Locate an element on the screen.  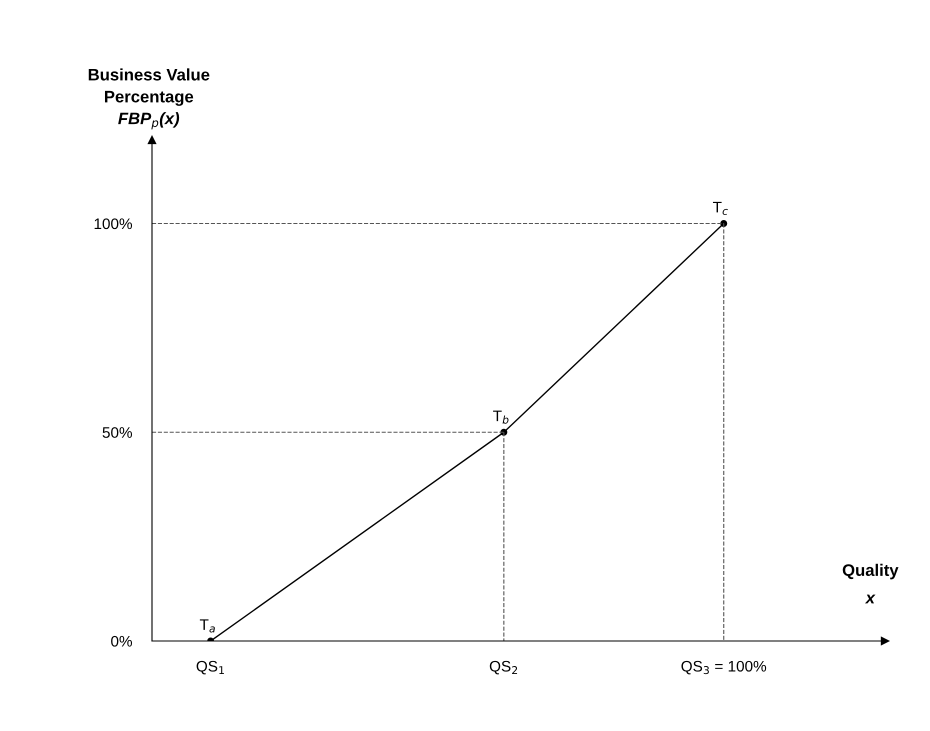
x-tick-label: QS$_{1}$ is located at coordinates (210, 667).